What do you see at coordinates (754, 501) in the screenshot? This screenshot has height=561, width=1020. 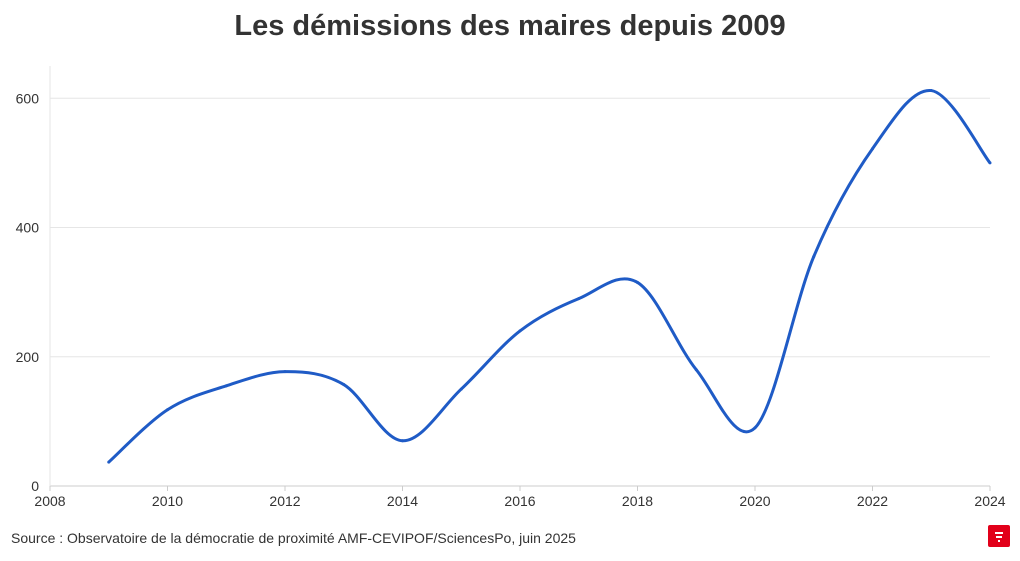 I see `x-tick-label: 2020` at bounding box center [754, 501].